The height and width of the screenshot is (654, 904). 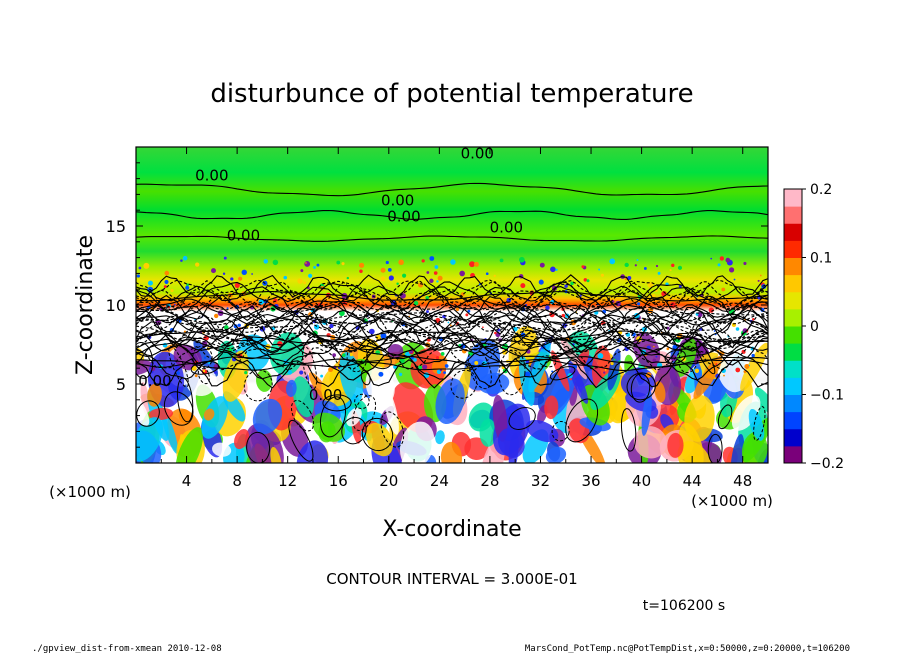 What do you see at coordinates (793, 454) in the screenshot?
I see `colorbar-segment` at bounding box center [793, 454].